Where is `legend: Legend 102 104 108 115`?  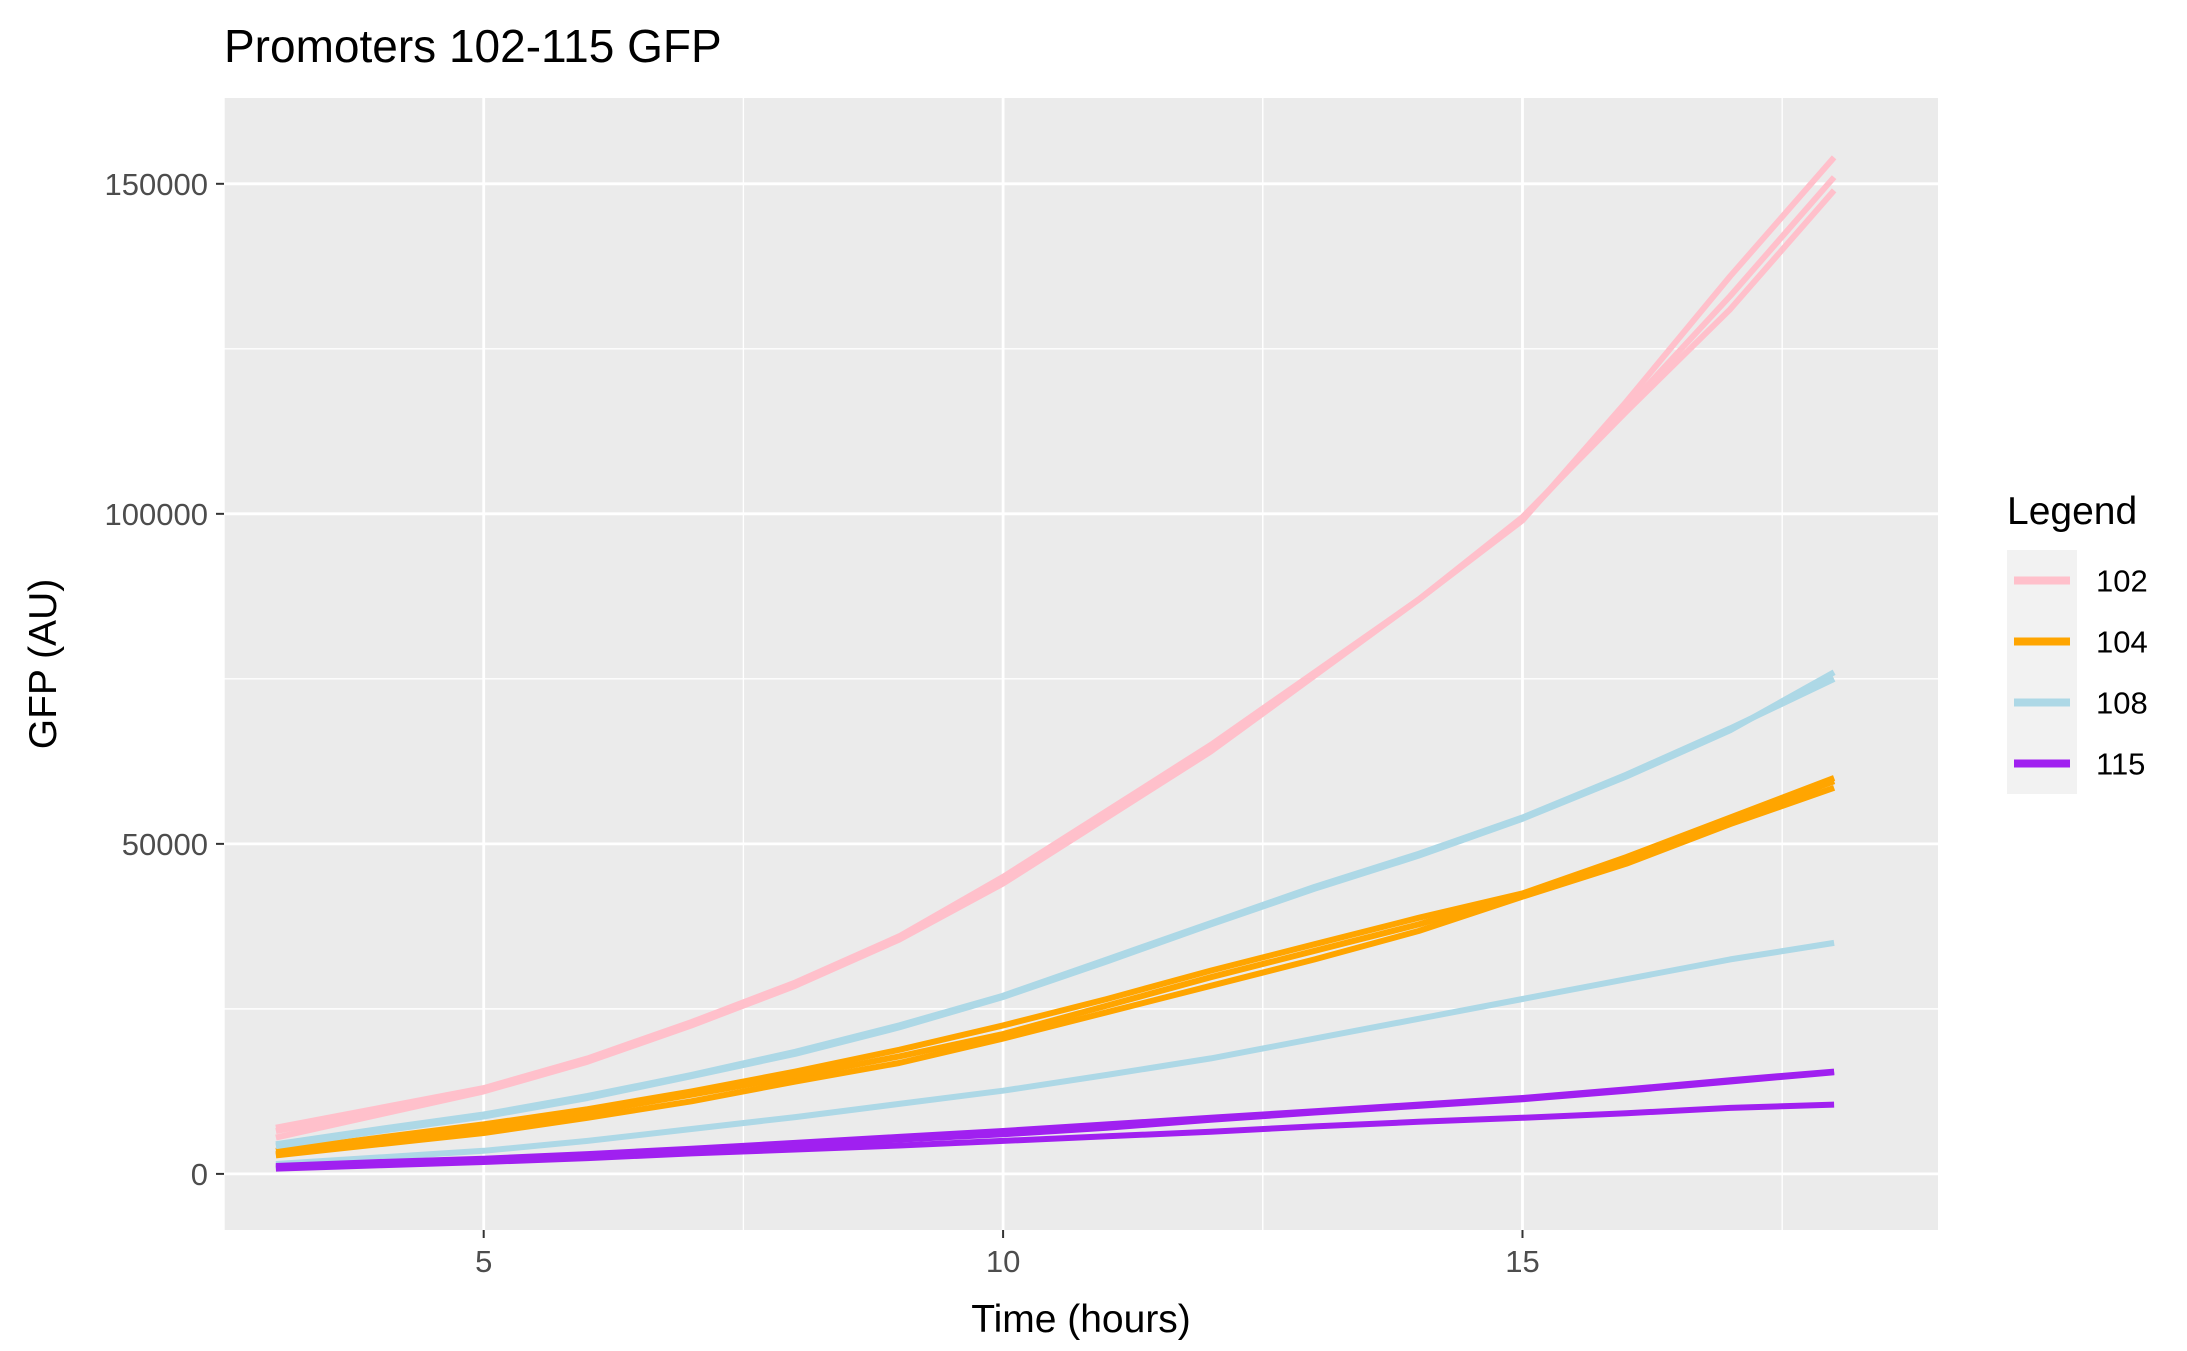 legend: Legend 102 104 108 115 is located at coordinates (2077, 642).